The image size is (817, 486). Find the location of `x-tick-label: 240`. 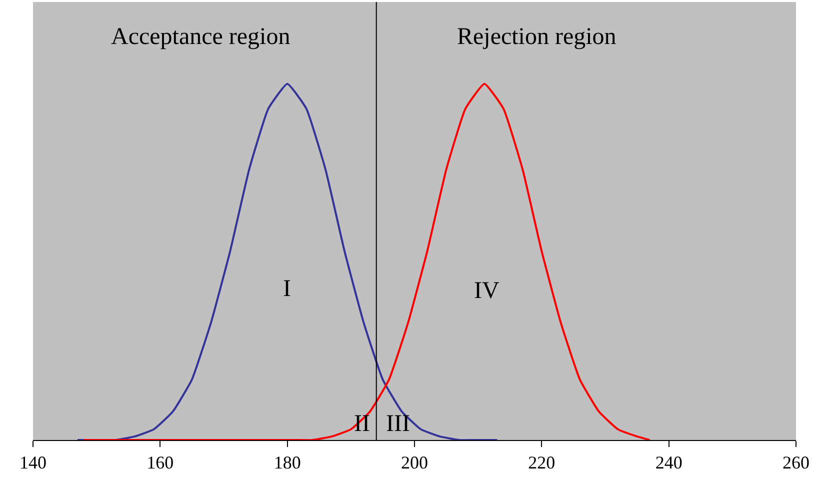

x-tick-label: 240 is located at coordinates (668, 462).